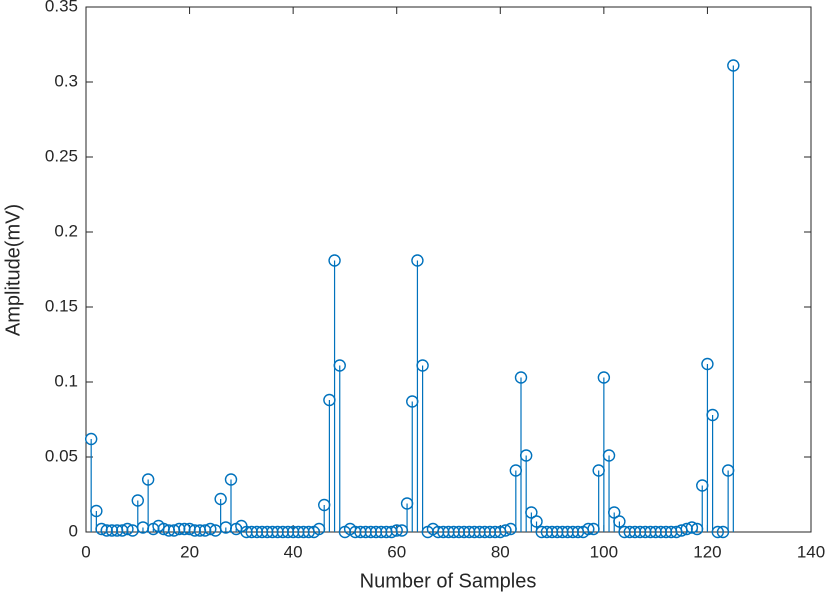 The height and width of the screenshot is (598, 831). I want to click on x-axis-label: Number of Samples, so click(448, 581).